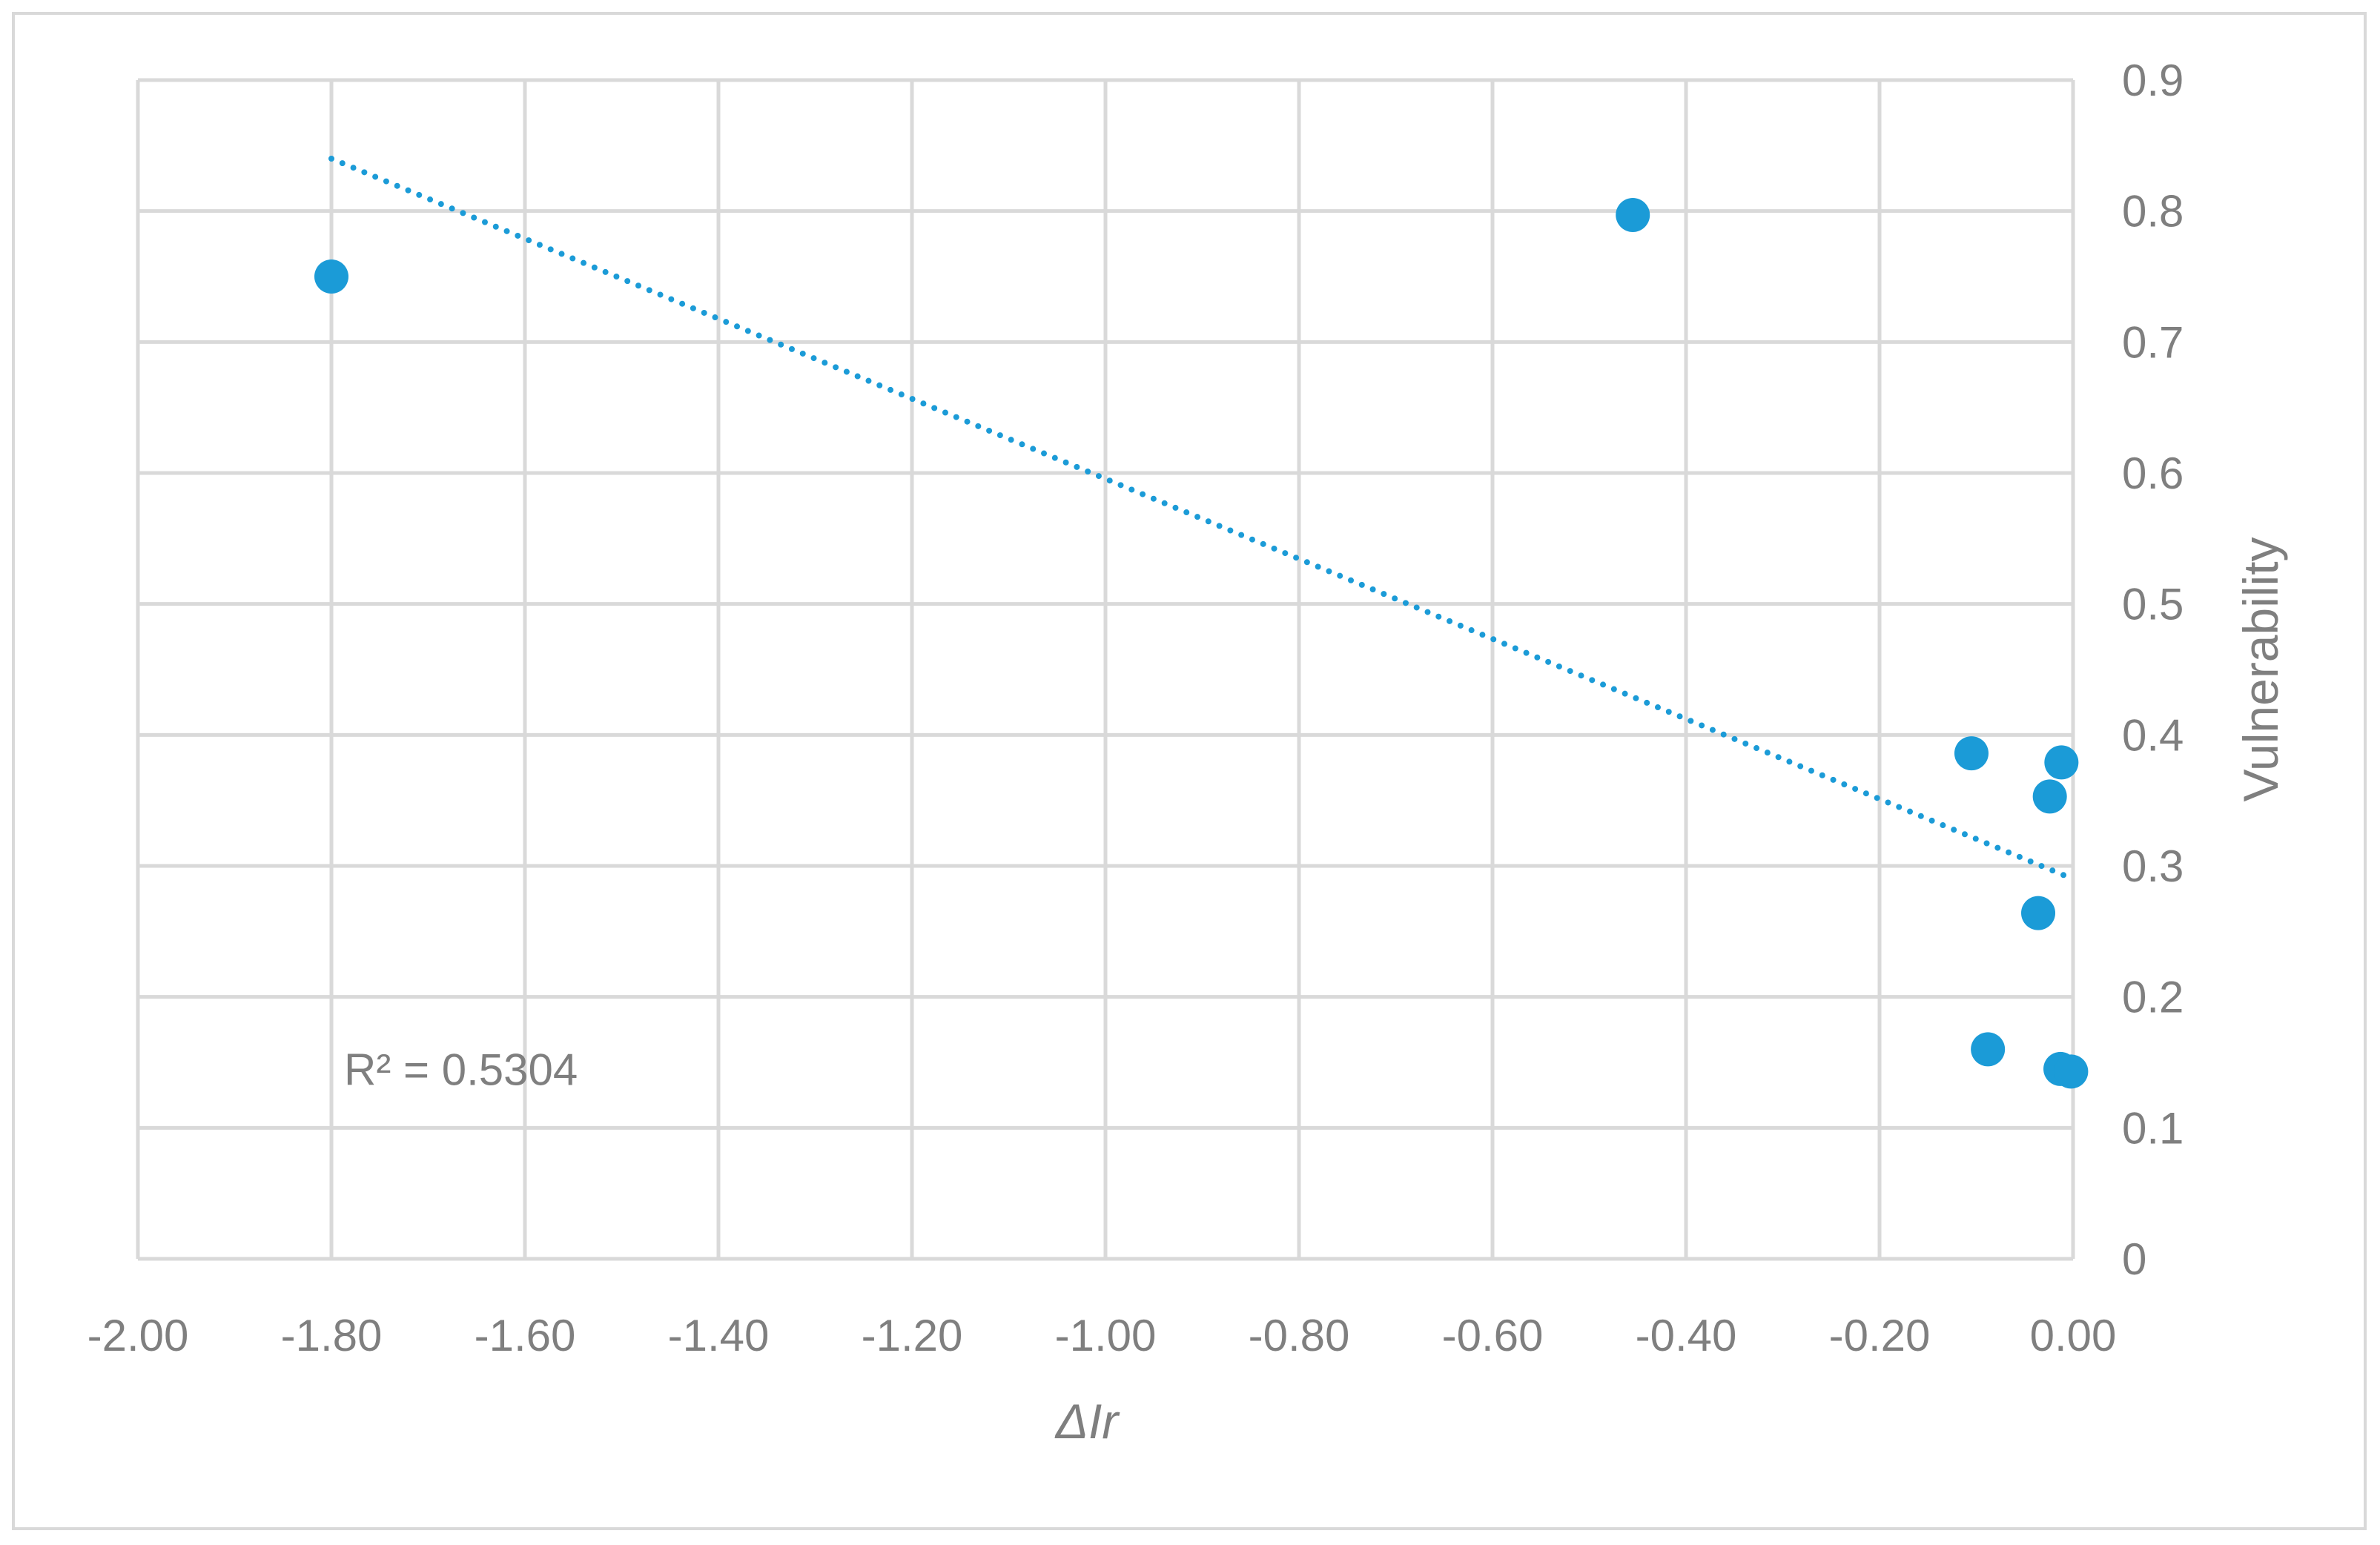 This screenshot has width=2380, height=1545. What do you see at coordinates (1686, 1335) in the screenshot?
I see `x-tick-label: -0.40` at bounding box center [1686, 1335].